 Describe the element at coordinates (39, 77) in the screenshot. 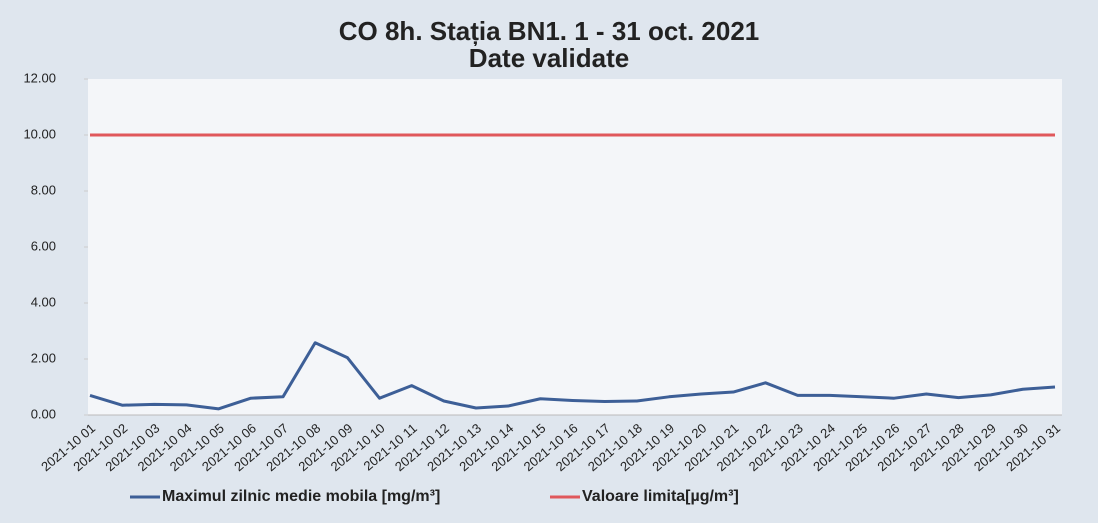

I see `y-tick-label: 12.00` at that location.